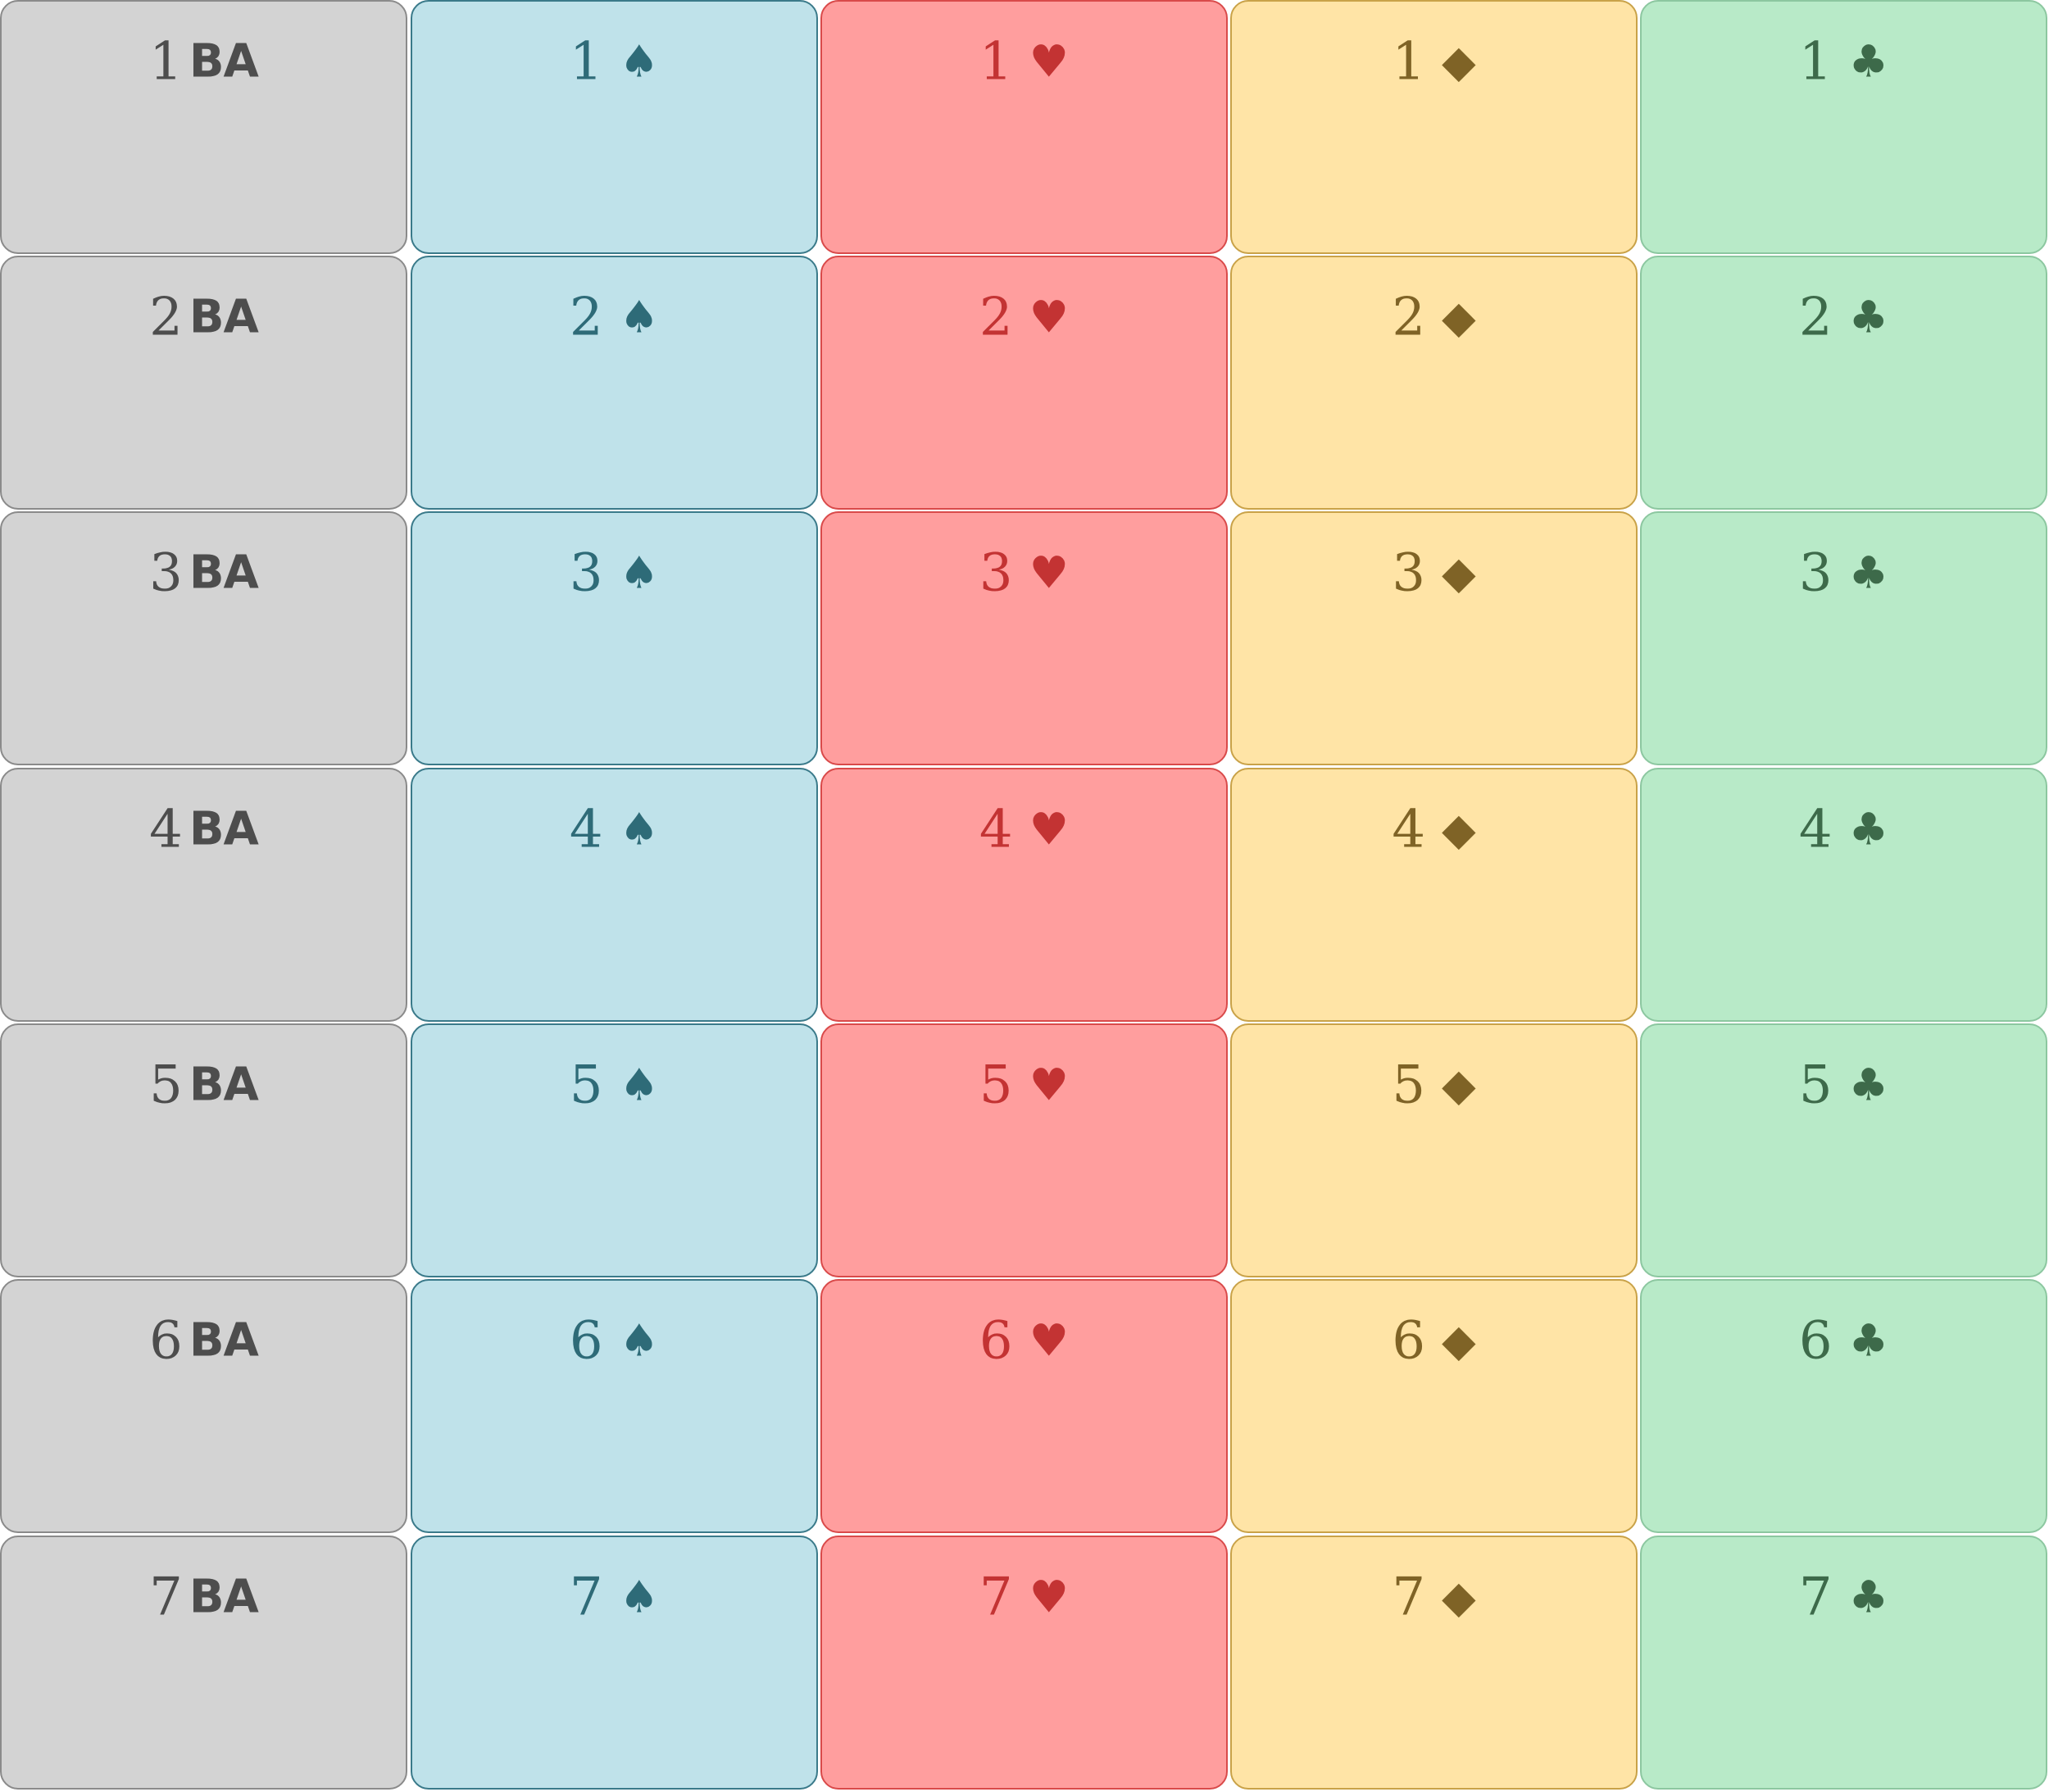  What do you see at coordinates (1024, 127) in the screenshot?
I see `bid-1-hearts: 1 ♥` at bounding box center [1024, 127].